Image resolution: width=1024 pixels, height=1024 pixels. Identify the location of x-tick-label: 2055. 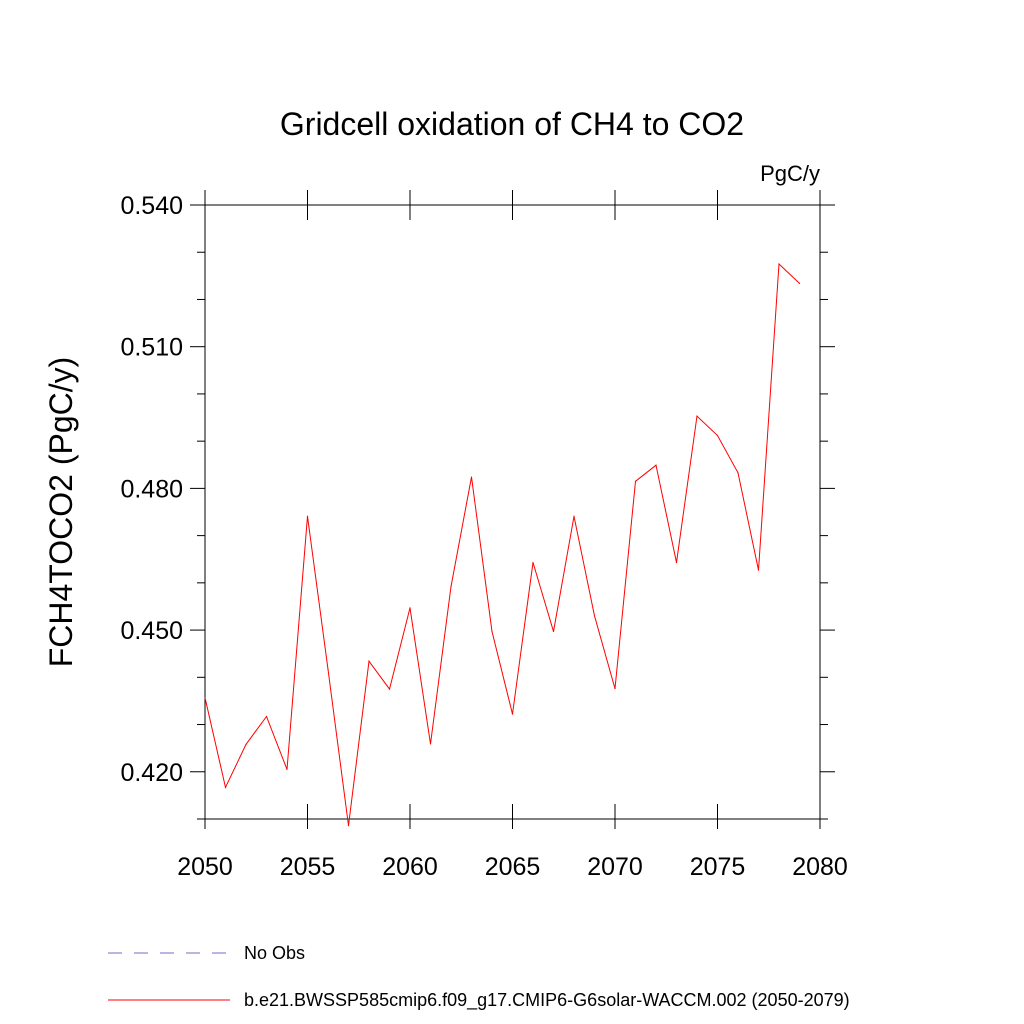
(308, 867).